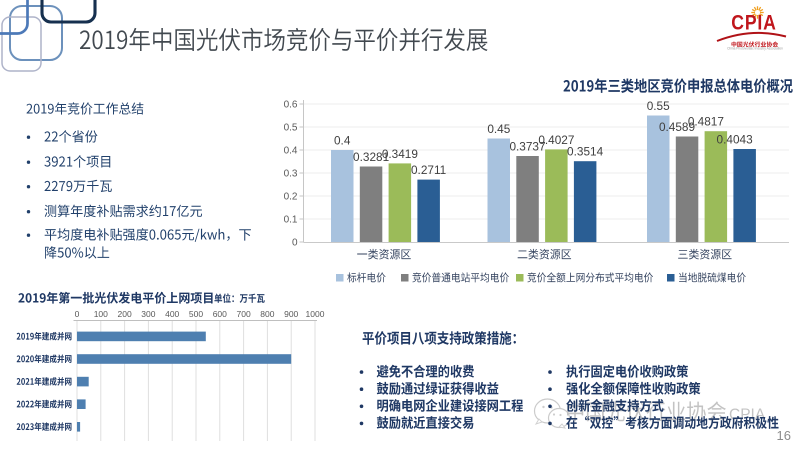 The width and height of the screenshot is (800, 450). I want to click on svg-text: 16, so click(784, 435).